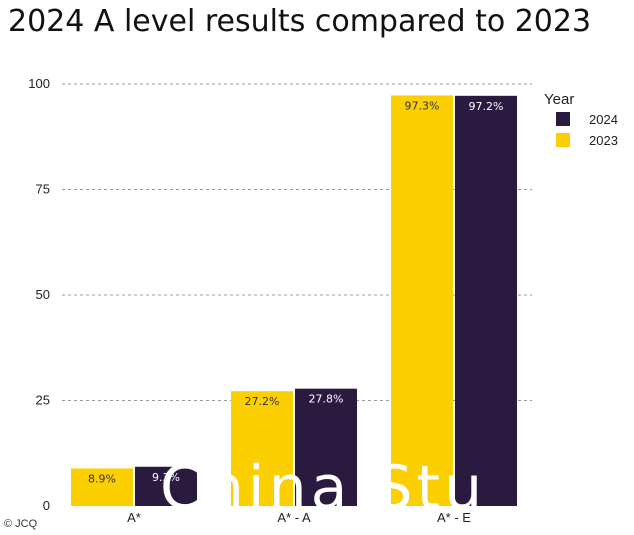 This screenshot has width=634, height=535. What do you see at coordinates (326, 399) in the screenshot?
I see `data-label: 27.8%` at bounding box center [326, 399].